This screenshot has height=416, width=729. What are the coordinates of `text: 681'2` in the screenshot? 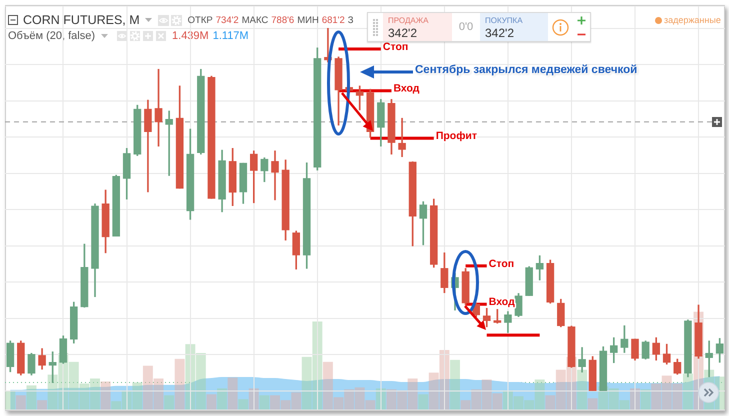 It's located at (333, 20).